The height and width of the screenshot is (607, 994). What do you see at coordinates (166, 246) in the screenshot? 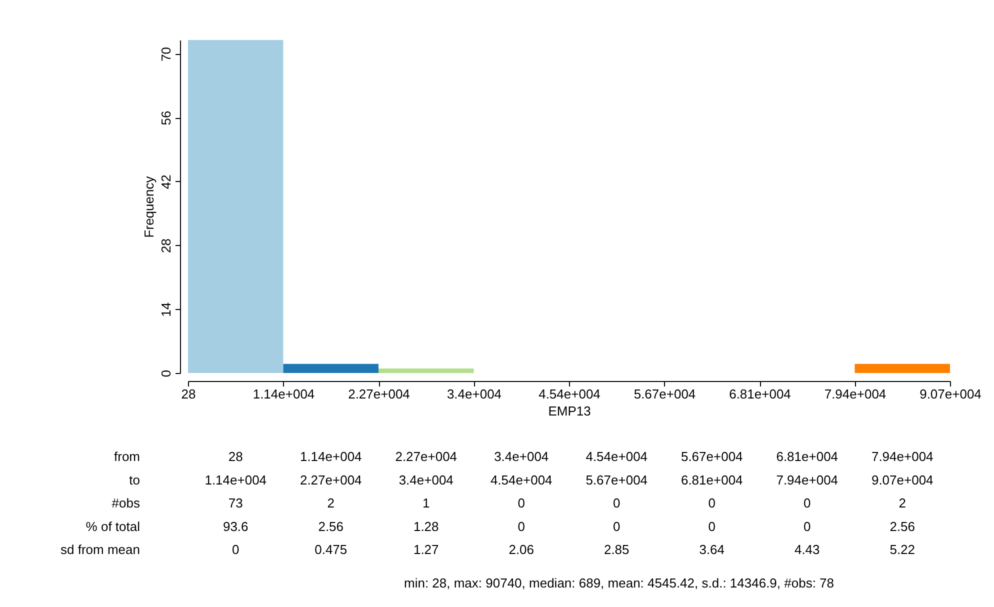
I see `y-tick-label: 28` at bounding box center [166, 246].